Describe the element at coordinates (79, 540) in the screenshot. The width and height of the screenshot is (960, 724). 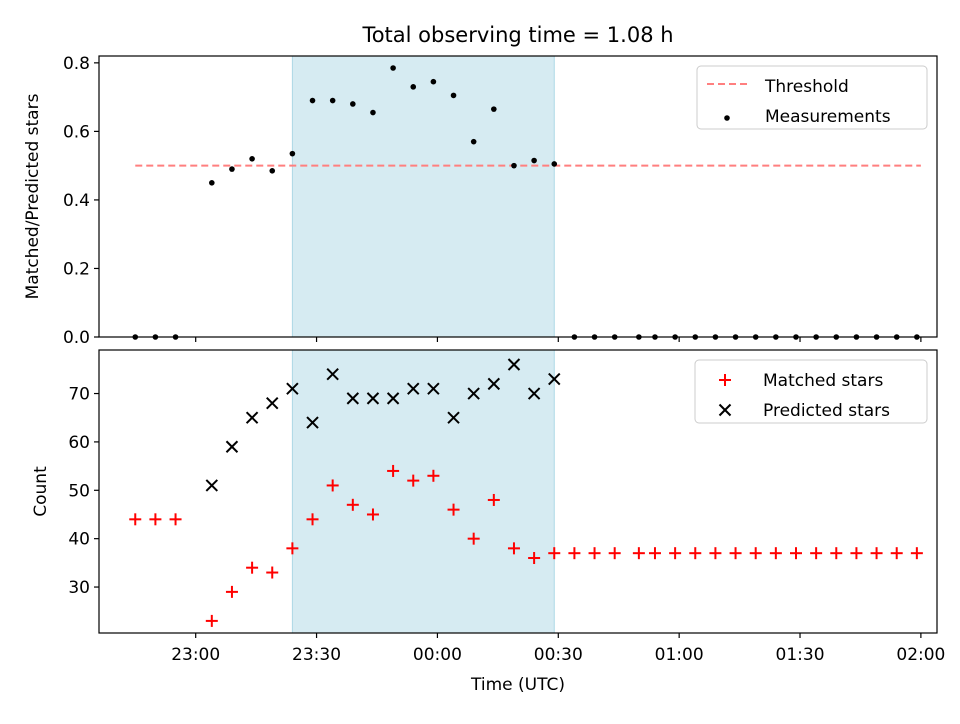
I see `y-tick-label: 40` at that location.